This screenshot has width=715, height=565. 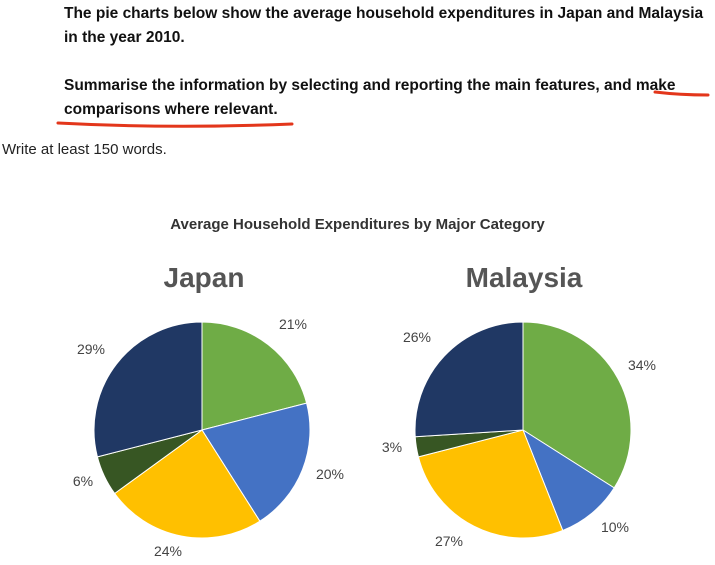 What do you see at coordinates (524, 277) in the screenshot?
I see `malaysia-chart-title: Malaysia` at bounding box center [524, 277].